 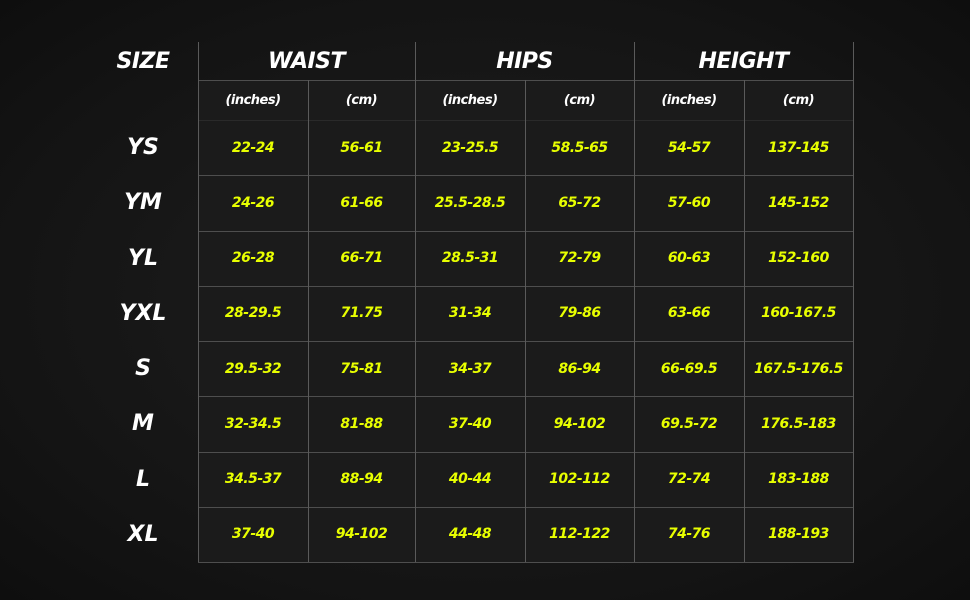 I want to click on measurement-cell: 40-44, so click(x=470, y=479).